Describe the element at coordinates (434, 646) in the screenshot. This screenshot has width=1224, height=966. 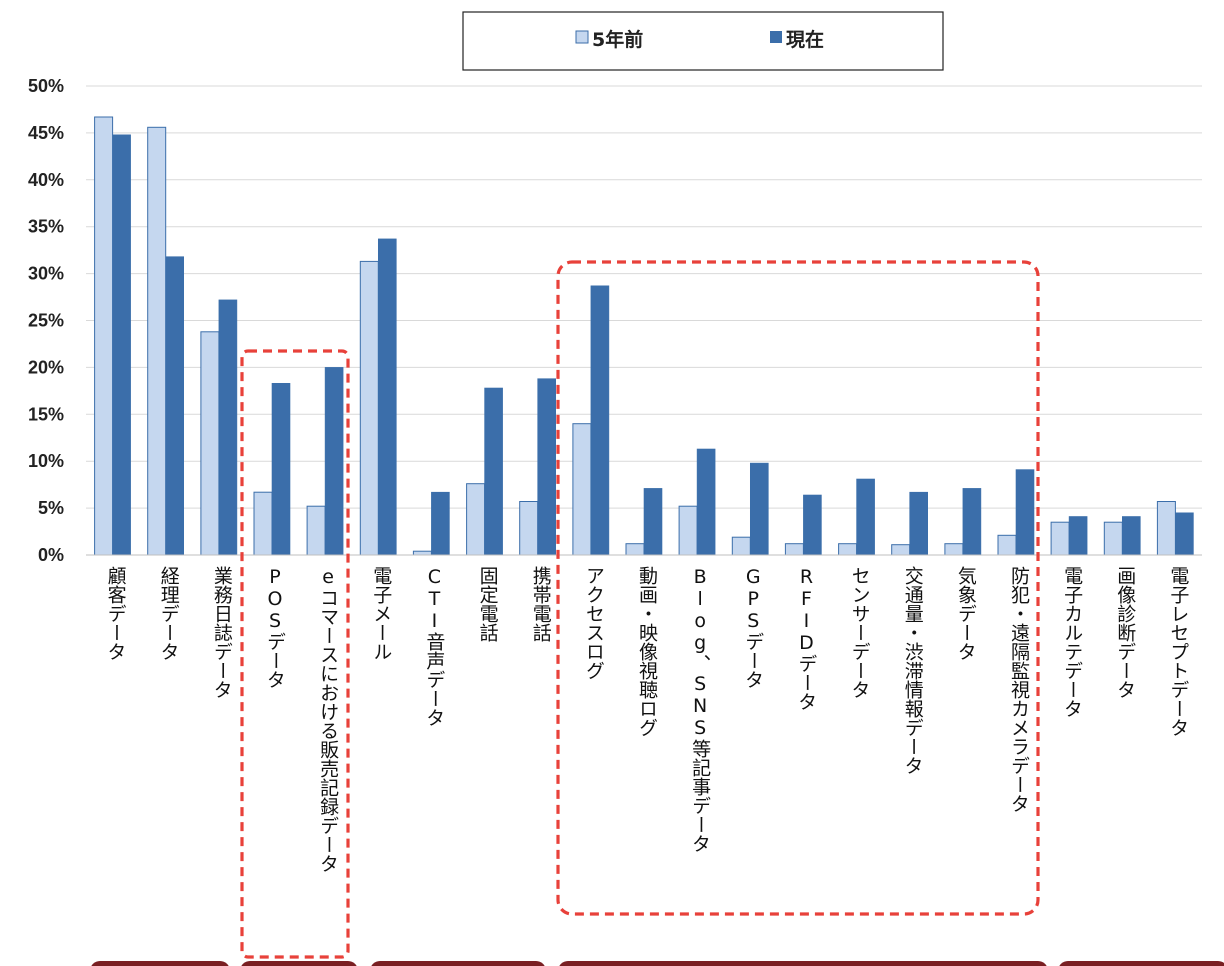
I see `category-label: CTI音声データ` at that location.